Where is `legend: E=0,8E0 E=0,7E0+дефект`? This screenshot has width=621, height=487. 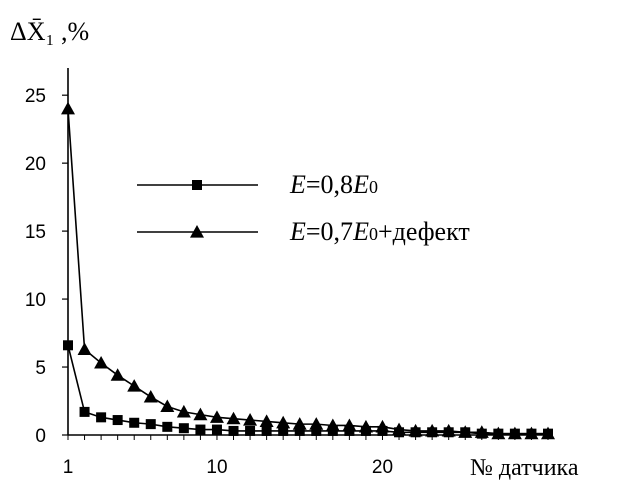
legend: E=0,8E0 E=0,7E0+дефект is located at coordinates (303, 208).